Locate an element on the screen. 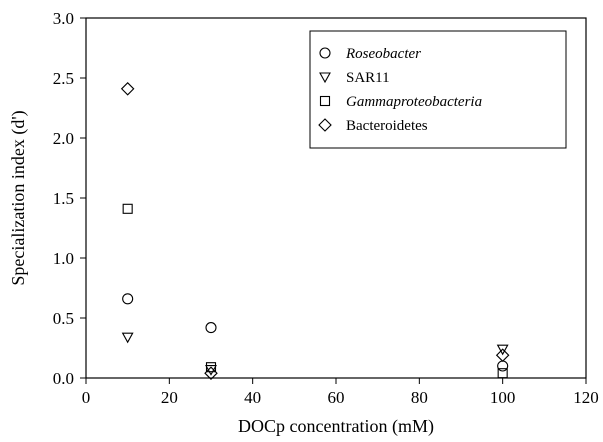  y-tick-label: 2.0 is located at coordinates (63, 138).